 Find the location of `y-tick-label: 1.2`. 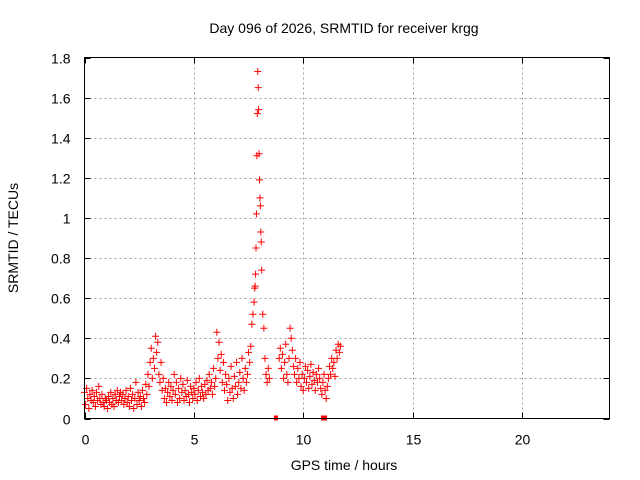

y-tick-label: 1.2 is located at coordinates (61, 179).